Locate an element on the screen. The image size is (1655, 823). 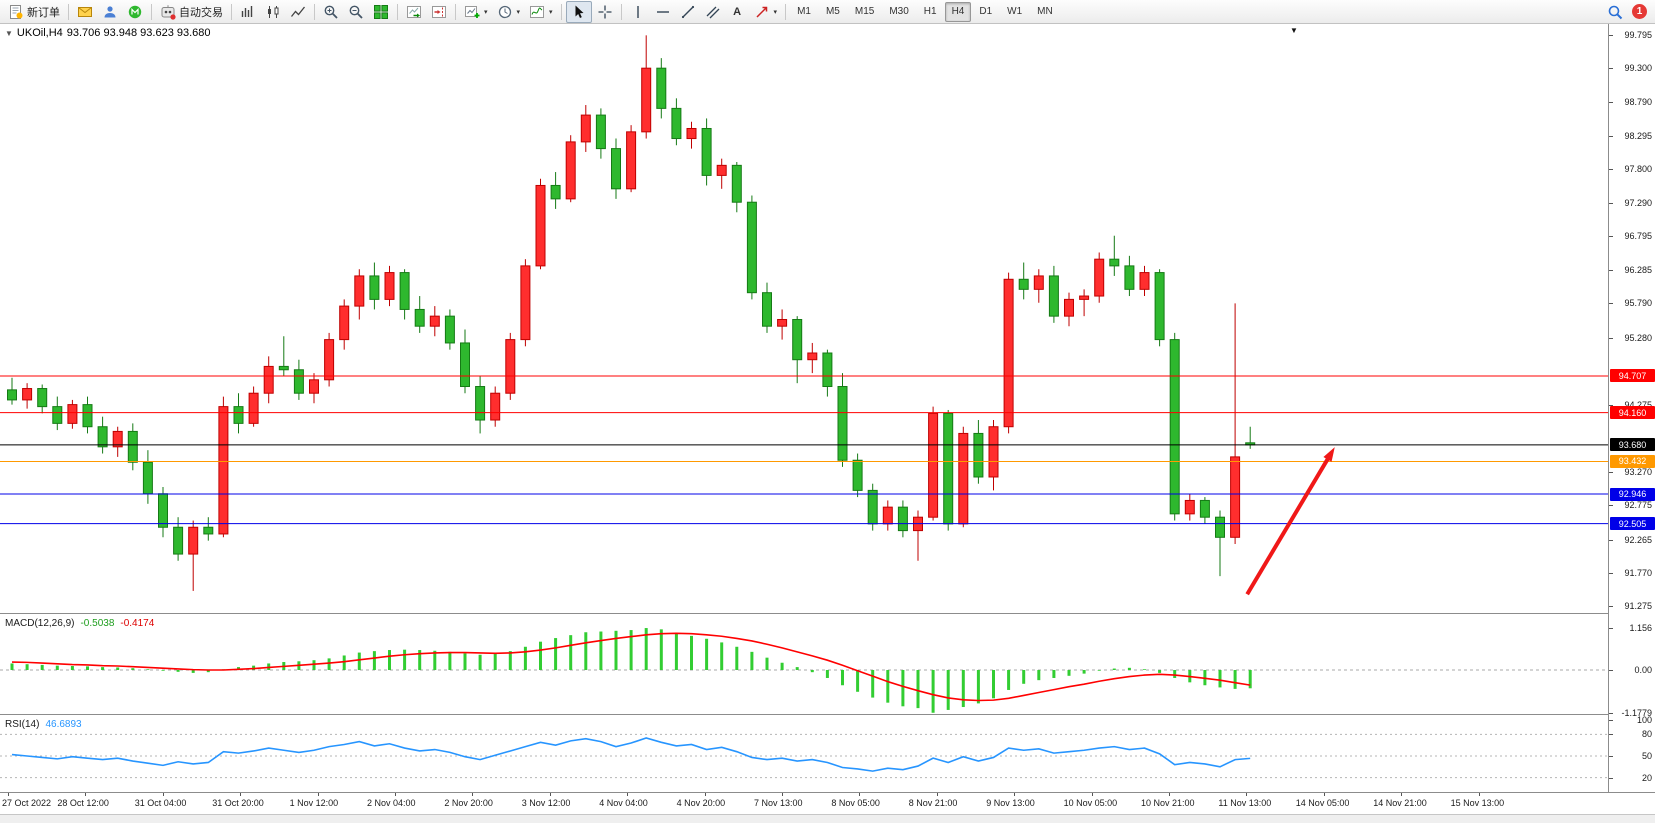
bar-chart-button is located at coordinates (248, 12).